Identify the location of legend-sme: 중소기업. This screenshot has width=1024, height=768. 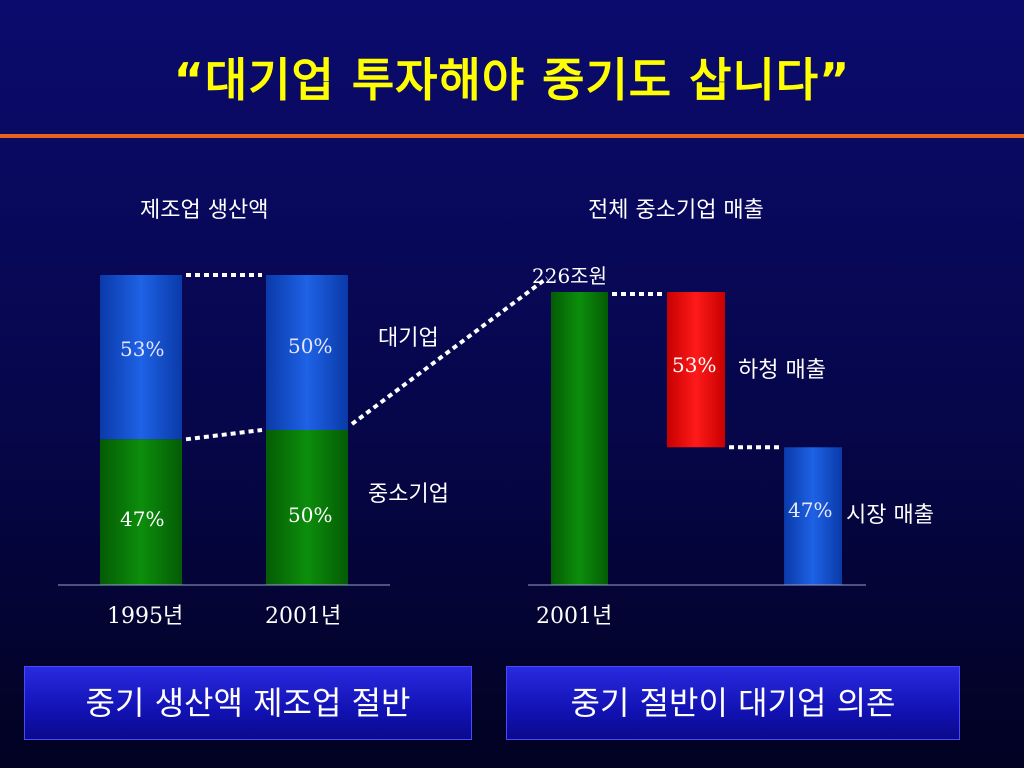
(408, 494).